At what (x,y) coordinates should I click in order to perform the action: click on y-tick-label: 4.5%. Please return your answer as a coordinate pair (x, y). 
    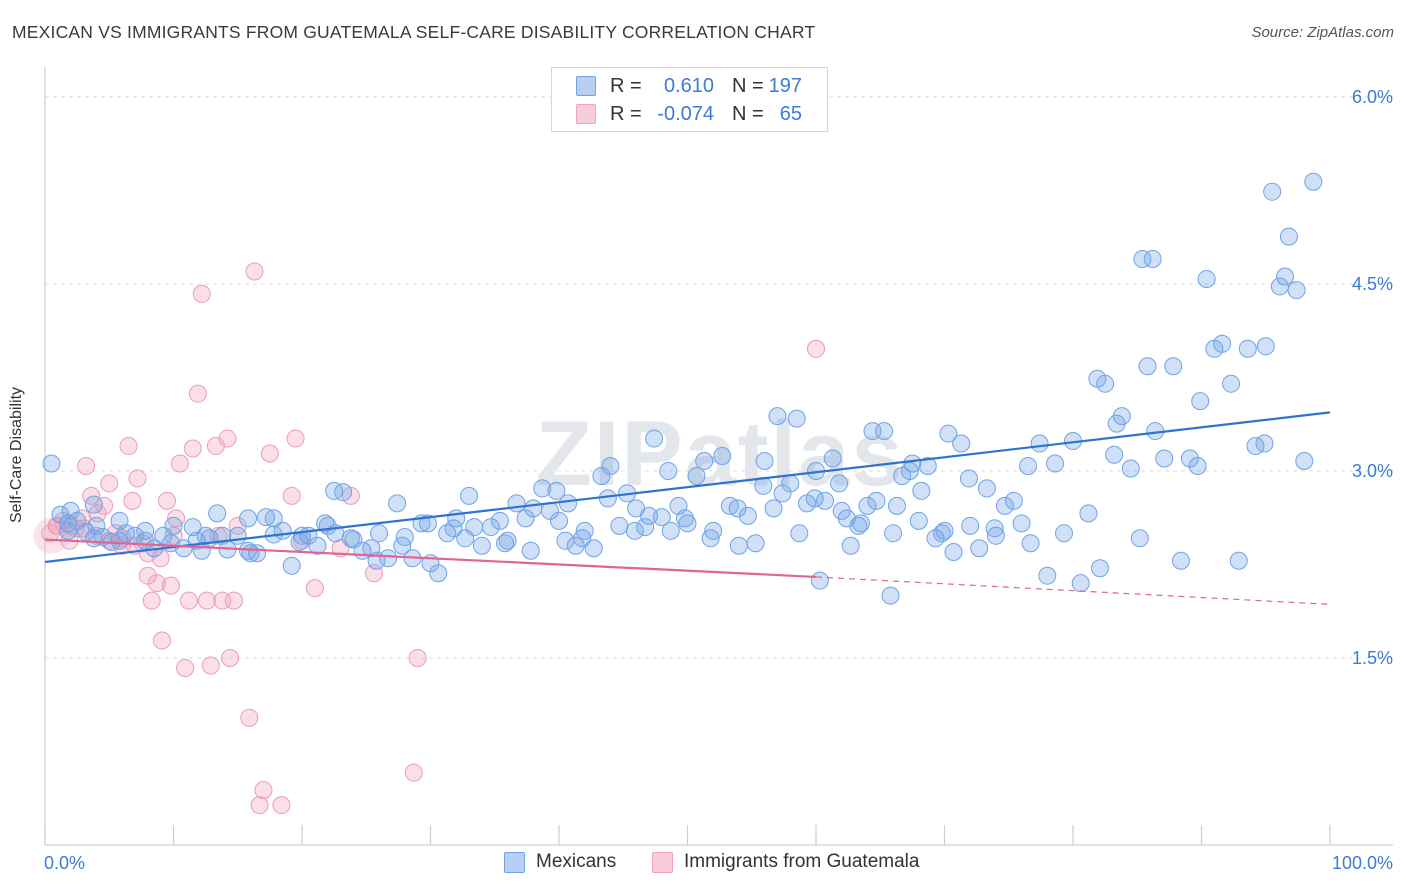
    Looking at the image, I should click on (1372, 284).